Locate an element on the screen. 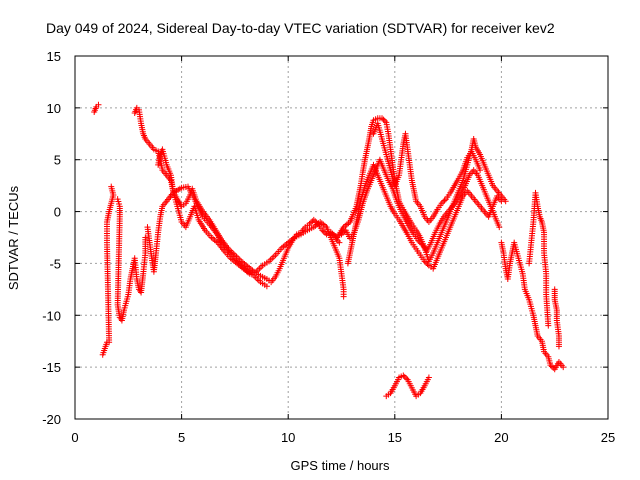 This screenshot has width=640, height=480. x-tick-label: 0 is located at coordinates (74, 437).